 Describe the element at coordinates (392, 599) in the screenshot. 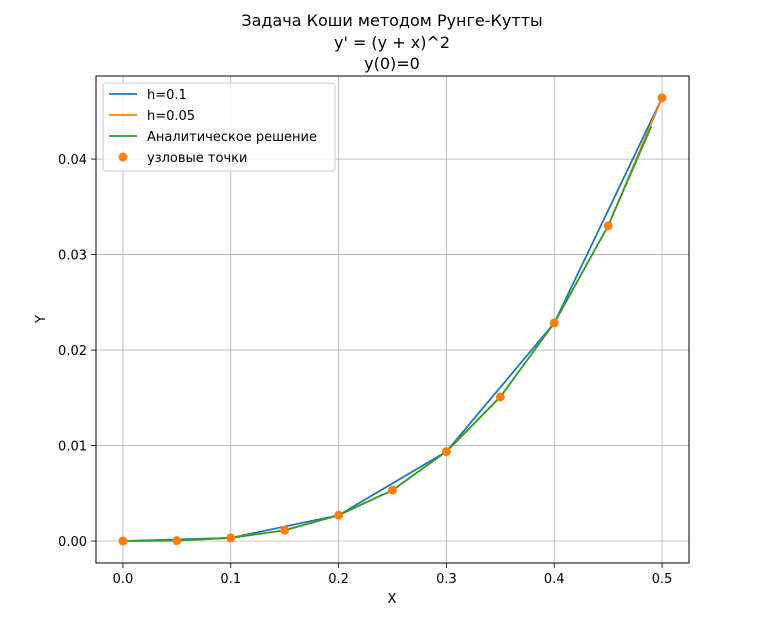

I see `x-axis-label: X` at that location.